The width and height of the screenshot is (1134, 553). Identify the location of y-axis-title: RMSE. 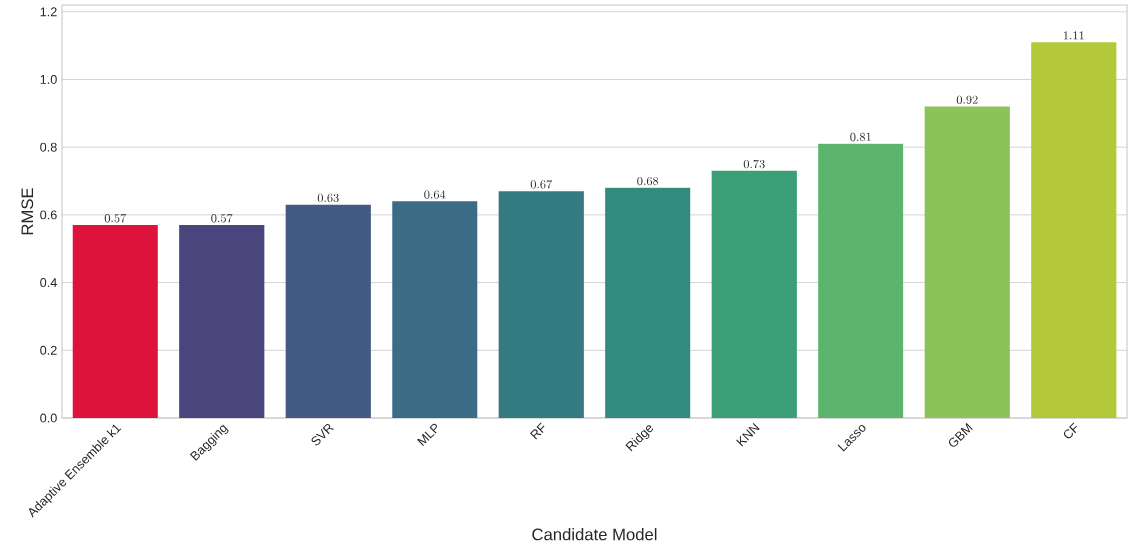
(27, 211).